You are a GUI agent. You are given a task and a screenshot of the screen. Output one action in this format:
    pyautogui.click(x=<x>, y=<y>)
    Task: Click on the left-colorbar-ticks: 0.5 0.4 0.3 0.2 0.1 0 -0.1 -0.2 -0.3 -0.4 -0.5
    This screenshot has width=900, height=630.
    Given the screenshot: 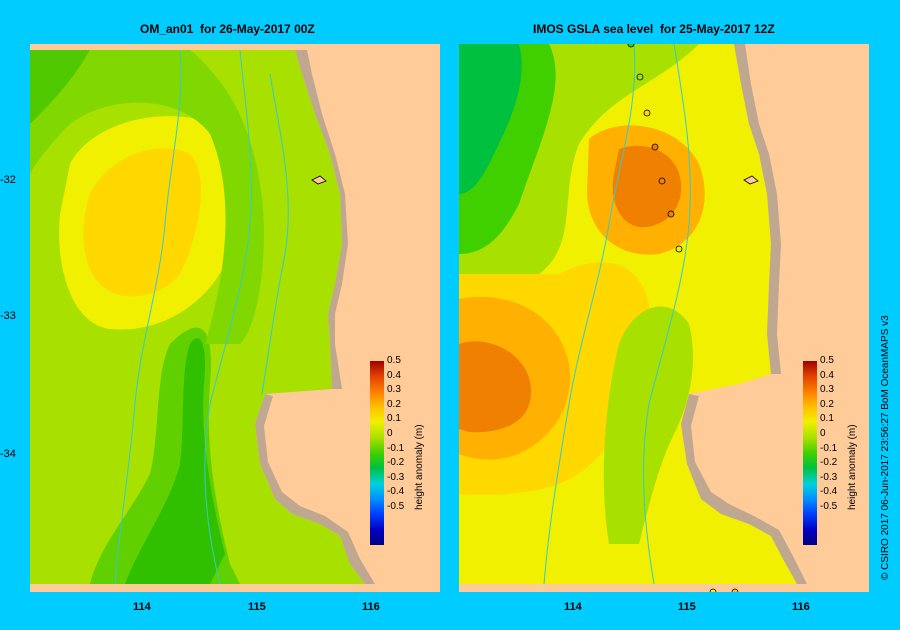 What is the action you would take?
    pyautogui.click(x=395, y=436)
    